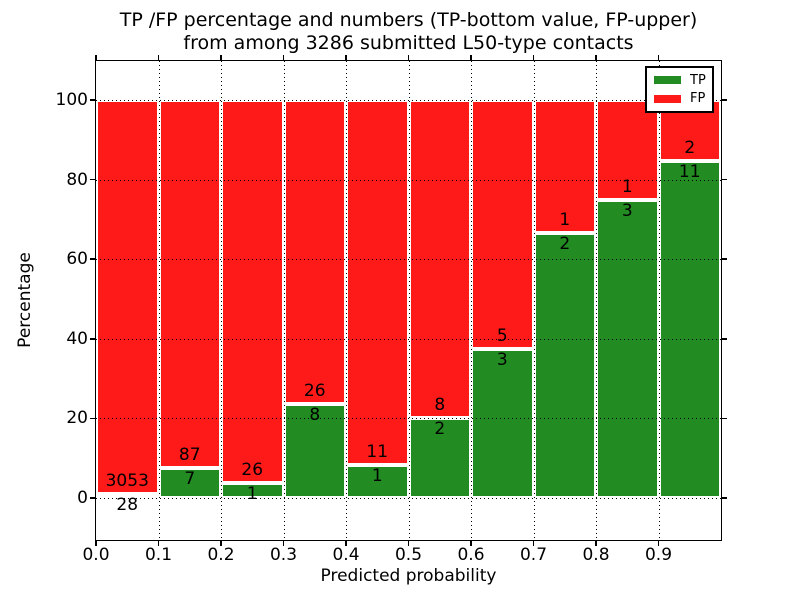 This screenshot has height=600, width=800. What do you see at coordinates (502, 335) in the screenshot?
I see `fp-count-label: 5` at bounding box center [502, 335].